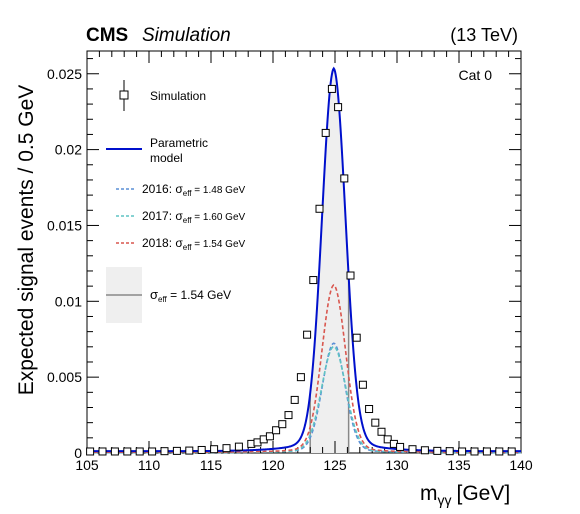 This screenshot has width=580, height=514. Describe the element at coordinates (124, 95) in the screenshot. I see `legend-simulation-marker` at that location.